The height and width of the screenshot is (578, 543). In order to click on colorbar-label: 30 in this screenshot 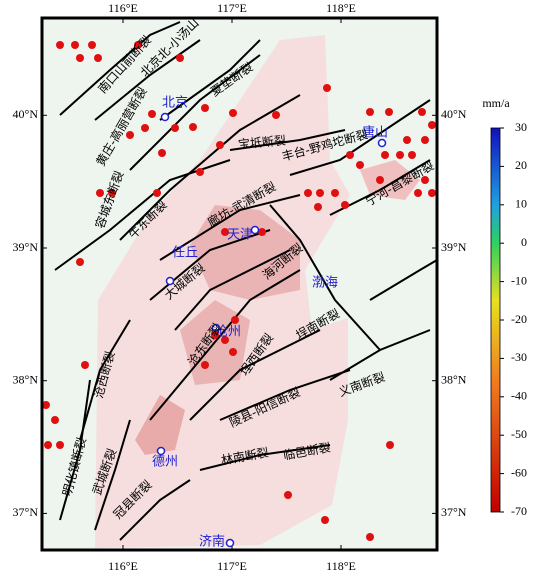, I will do `click(521, 127)`.